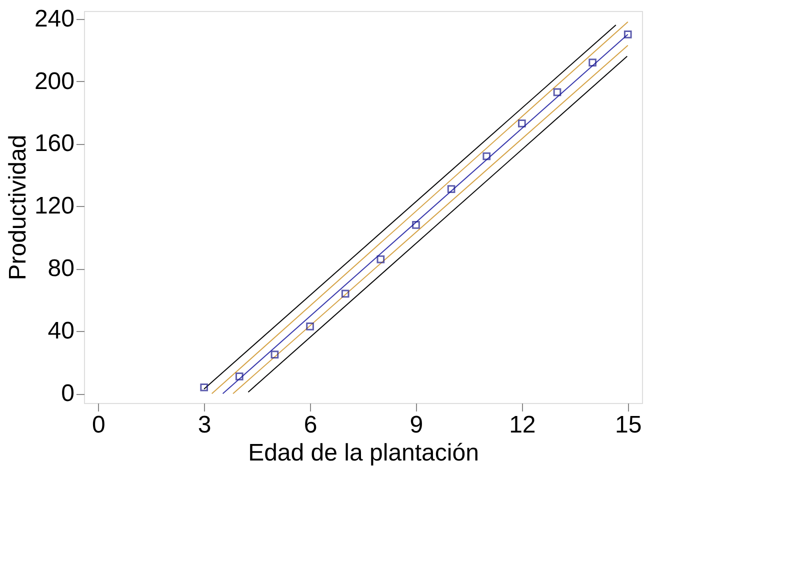  Describe the element at coordinates (54, 81) in the screenshot. I see `y-tick-label: 200` at that location.